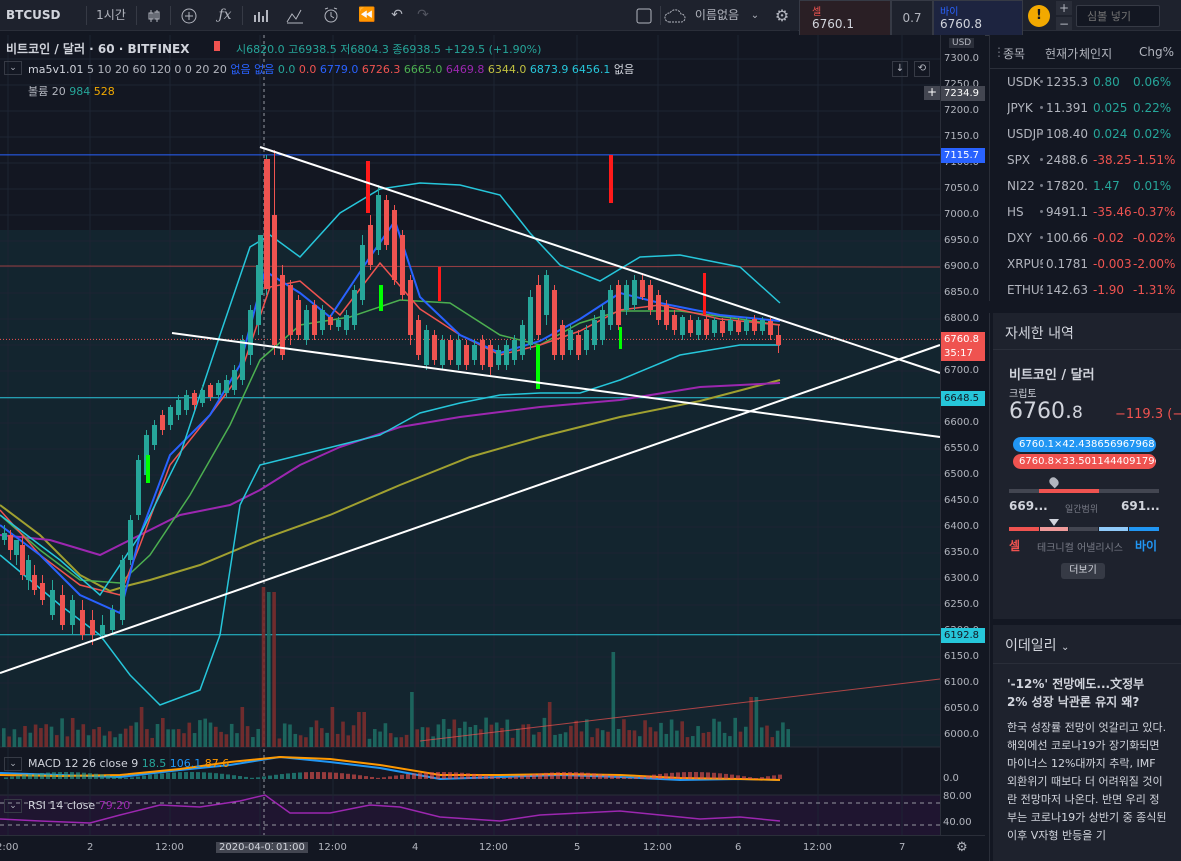  What do you see at coordinates (1085, 186) in the screenshot?
I see `watchlist-row: NI22 17820. 1.47 0.01%` at bounding box center [1085, 186].